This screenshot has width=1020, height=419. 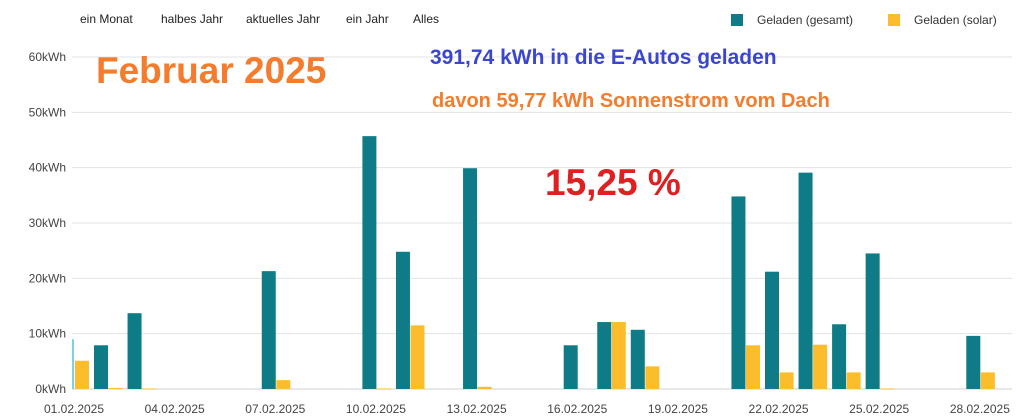 What do you see at coordinates (631, 101) in the screenshot?
I see `solar-charged-annotation: davon 59,77 kWh Sonnenstrom vom Dach` at bounding box center [631, 101].